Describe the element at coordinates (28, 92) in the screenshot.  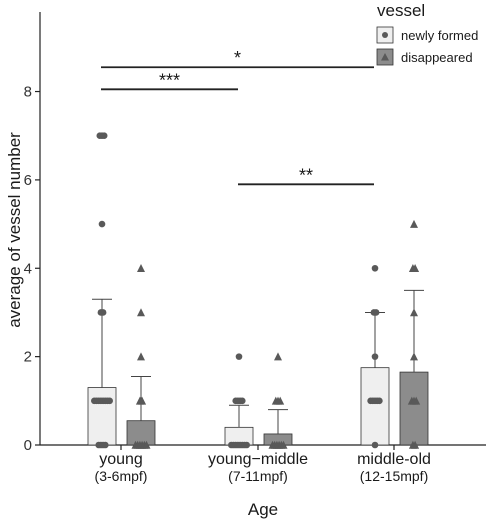
I see `y-tick-label: 8` at that location.